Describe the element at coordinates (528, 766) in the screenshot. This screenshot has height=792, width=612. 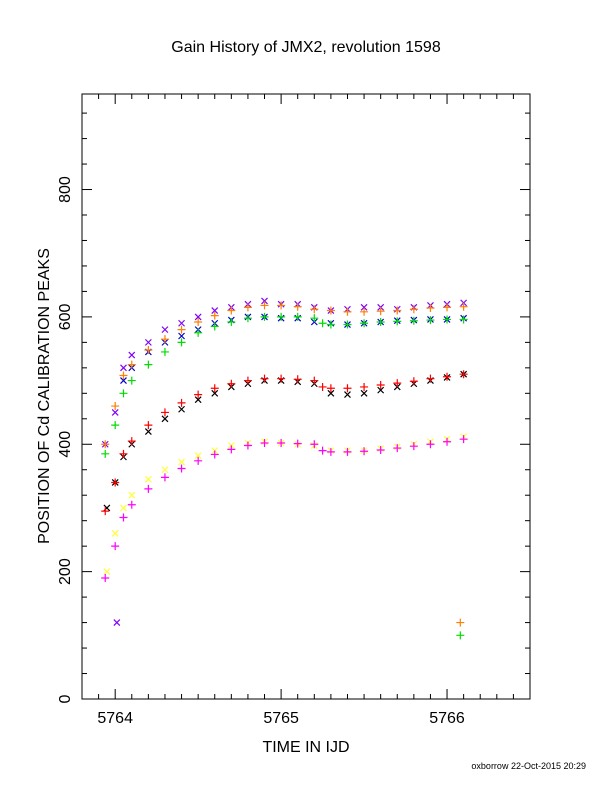
I see `credit-text: oxborrow 22-Oct-2015 20:29` at that location.